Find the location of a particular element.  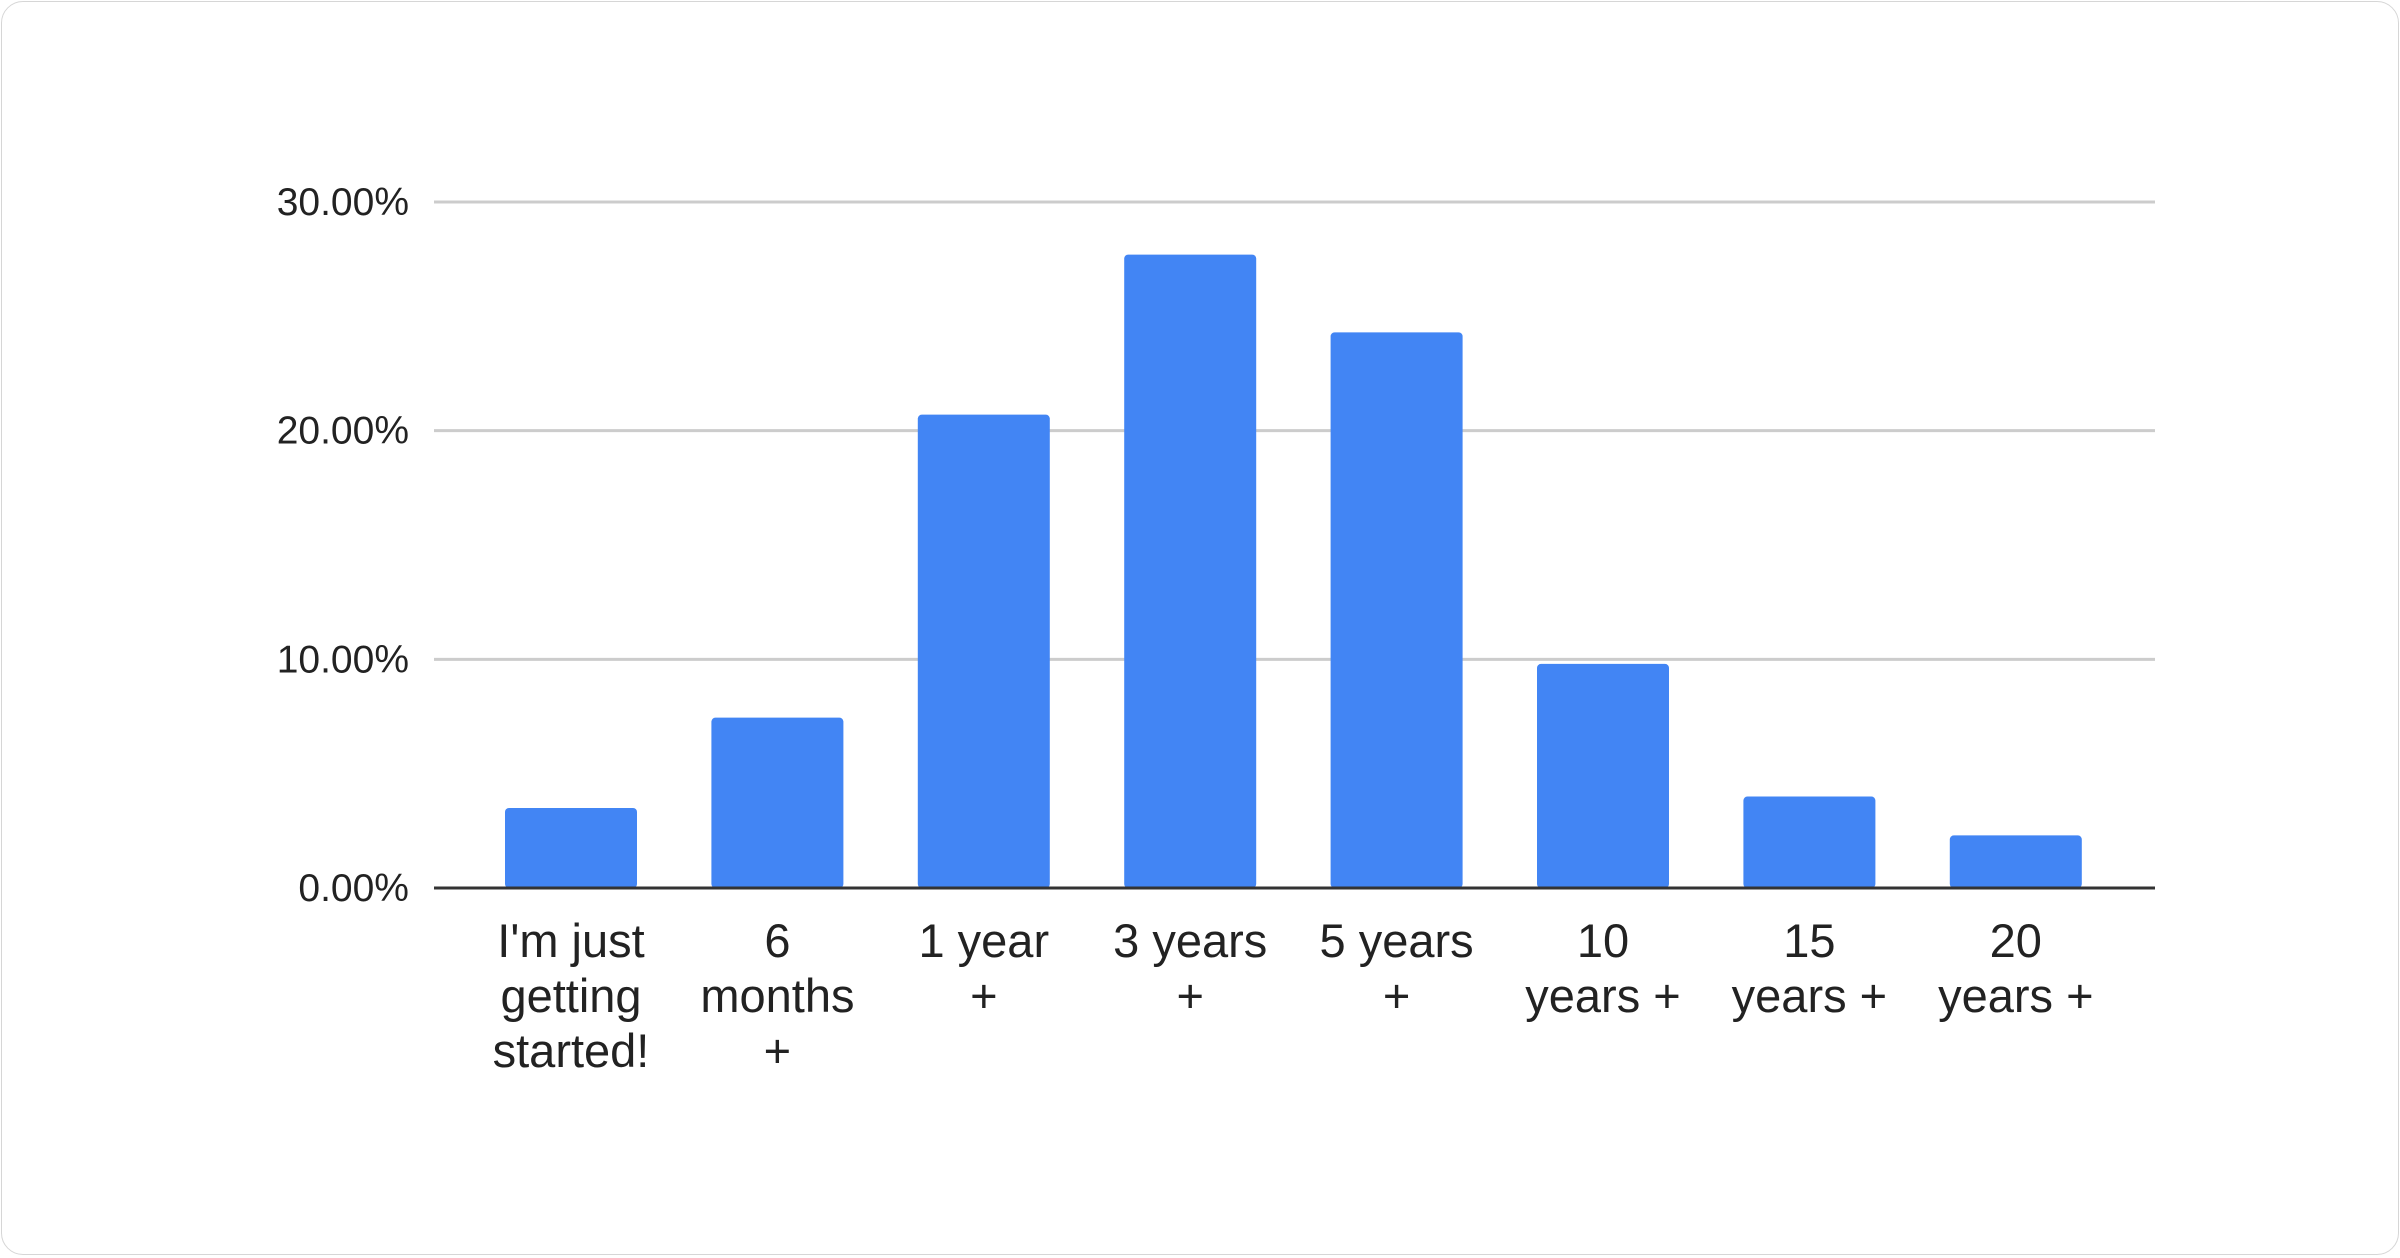

y-tick-label: 0.00% is located at coordinates (353, 888).